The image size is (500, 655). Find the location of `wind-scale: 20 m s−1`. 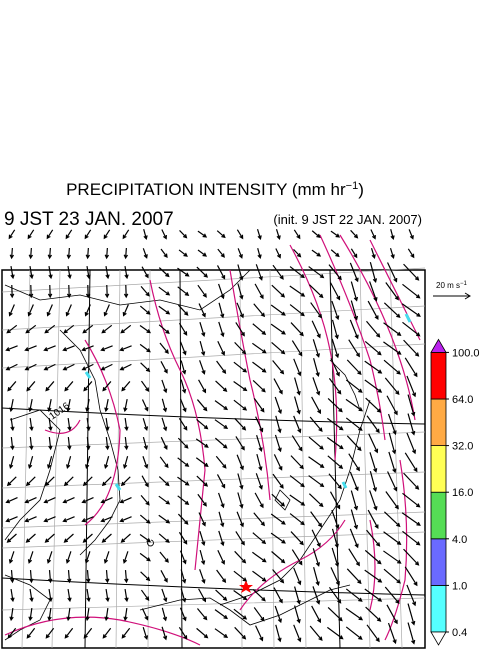

wind-scale: 20 m s−1 is located at coordinates (452, 285).